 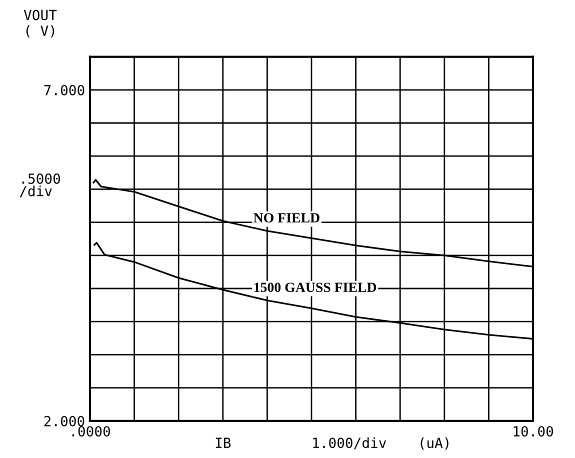 What do you see at coordinates (64, 90) in the screenshot?
I see `y-tick-label: 7.000` at bounding box center [64, 90].